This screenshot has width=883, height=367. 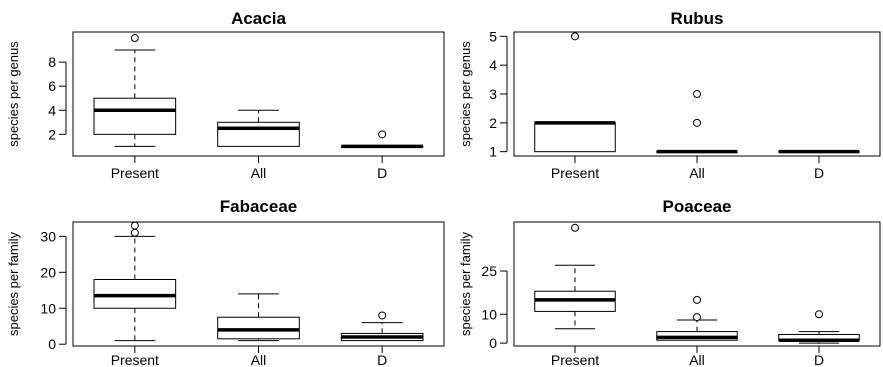 I want to click on chart-title: Poaceae, so click(x=697, y=206).